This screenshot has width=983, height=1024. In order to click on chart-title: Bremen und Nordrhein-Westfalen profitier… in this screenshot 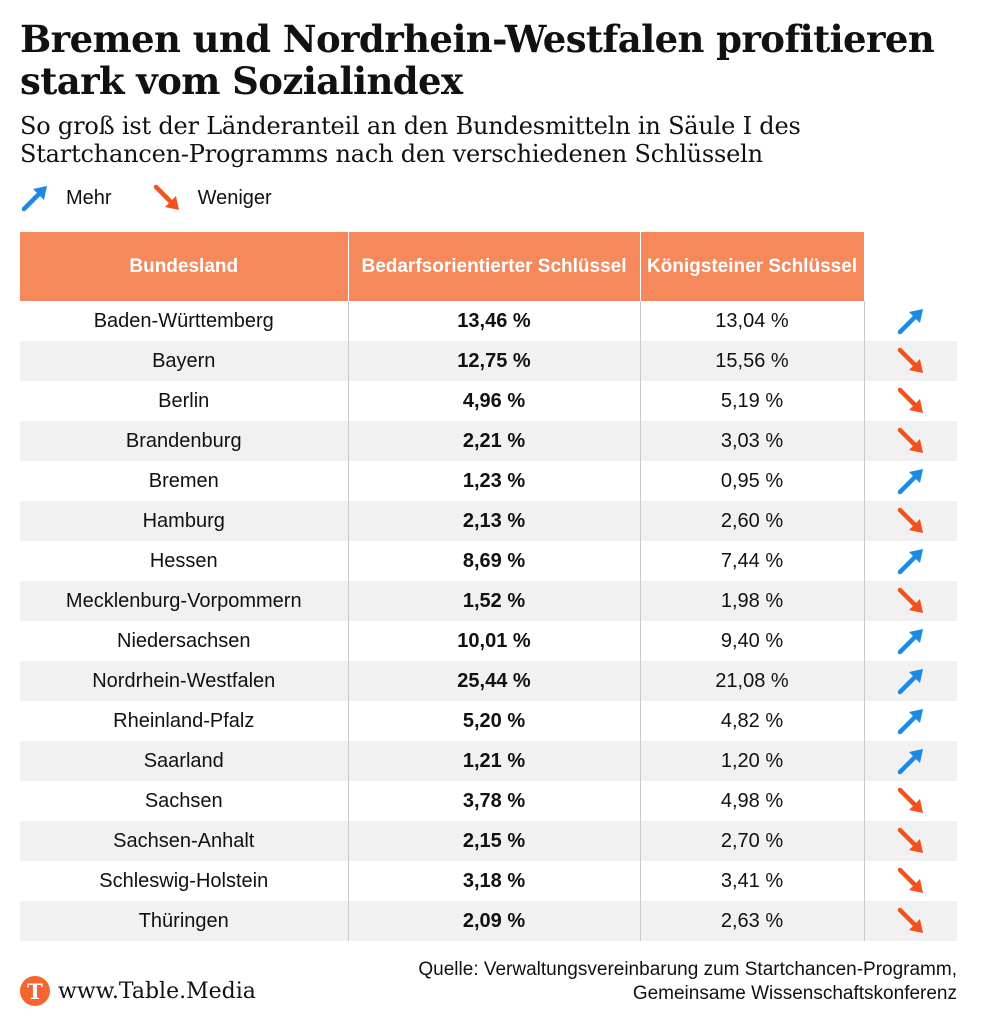, I will do `click(477, 60)`.